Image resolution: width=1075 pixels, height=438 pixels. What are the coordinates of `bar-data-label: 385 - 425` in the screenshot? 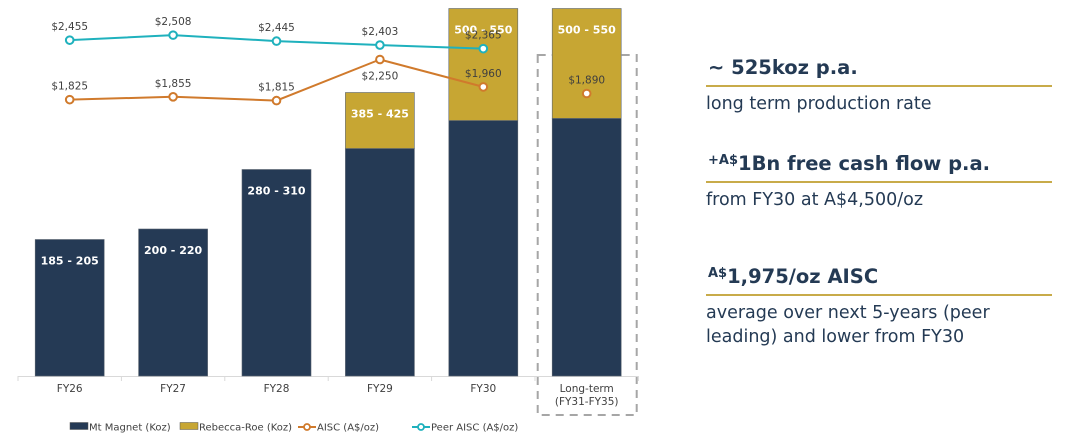 It's located at (380, 114).